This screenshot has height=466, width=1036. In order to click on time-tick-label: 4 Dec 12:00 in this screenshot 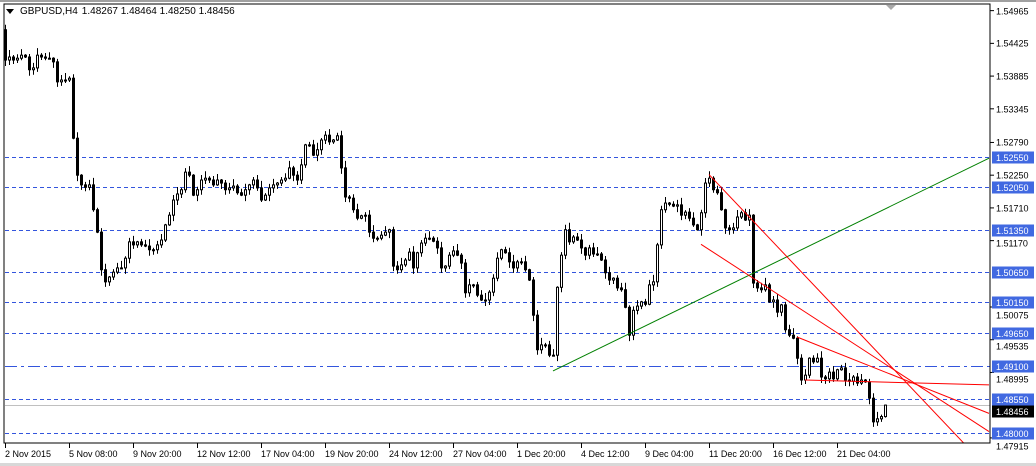, I will do `click(605, 454)`.